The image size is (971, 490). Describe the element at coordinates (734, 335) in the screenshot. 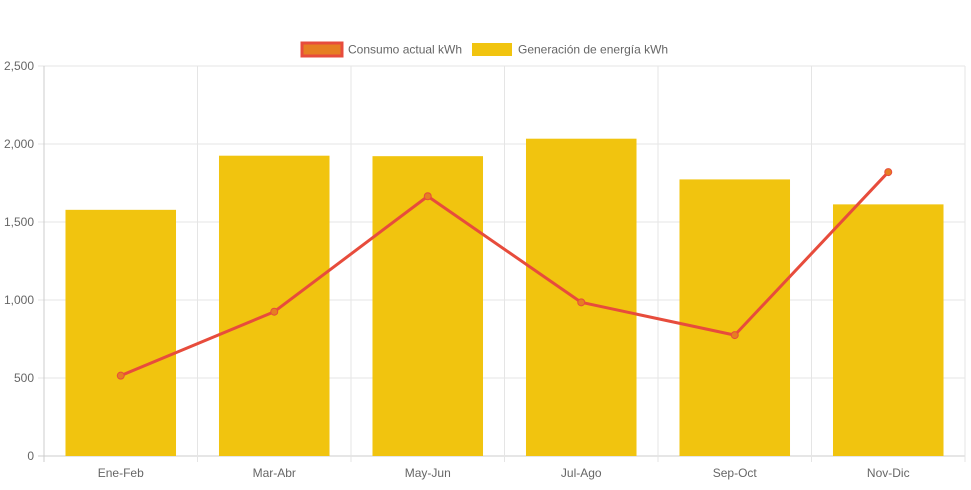

I see `point-consumo-sep-oct` at that location.